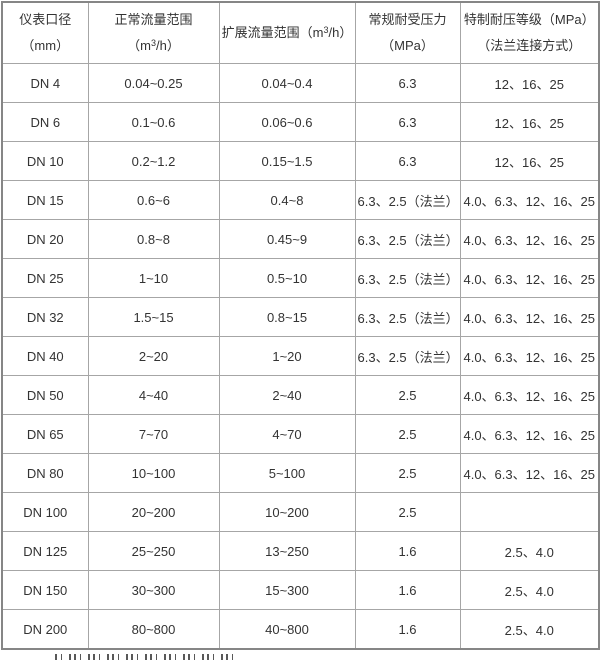 The height and width of the screenshot is (660, 600). I want to click on table-cell: DN 10, so click(45, 161).